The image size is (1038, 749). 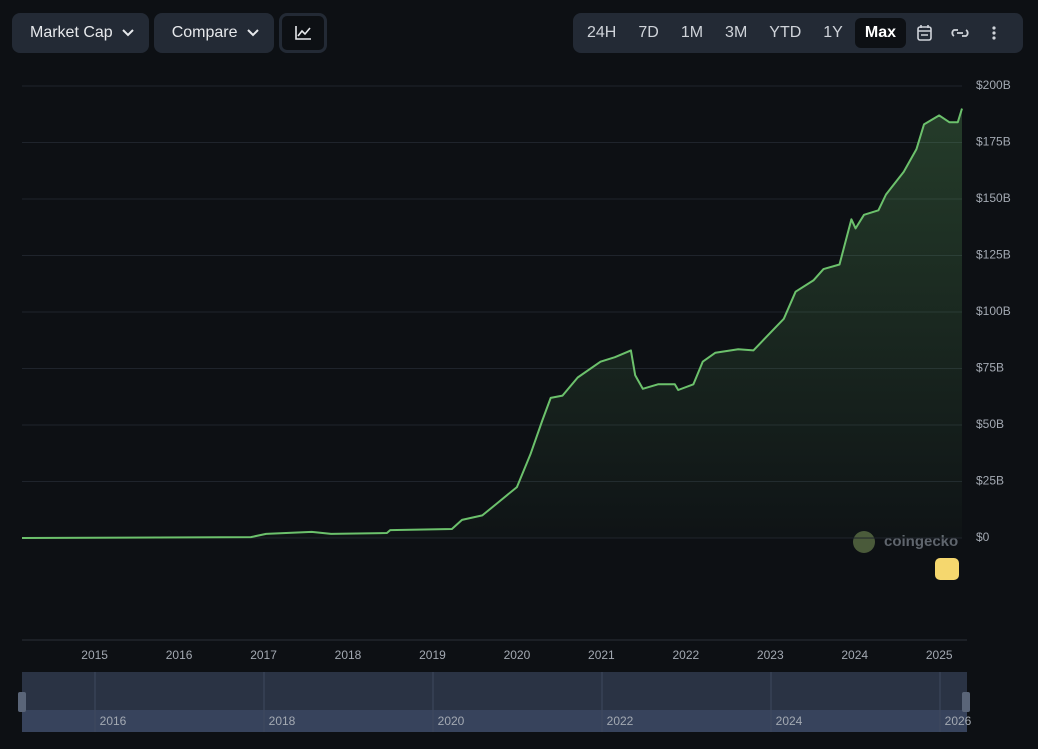 I want to click on range-button: Max, so click(x=880, y=33).